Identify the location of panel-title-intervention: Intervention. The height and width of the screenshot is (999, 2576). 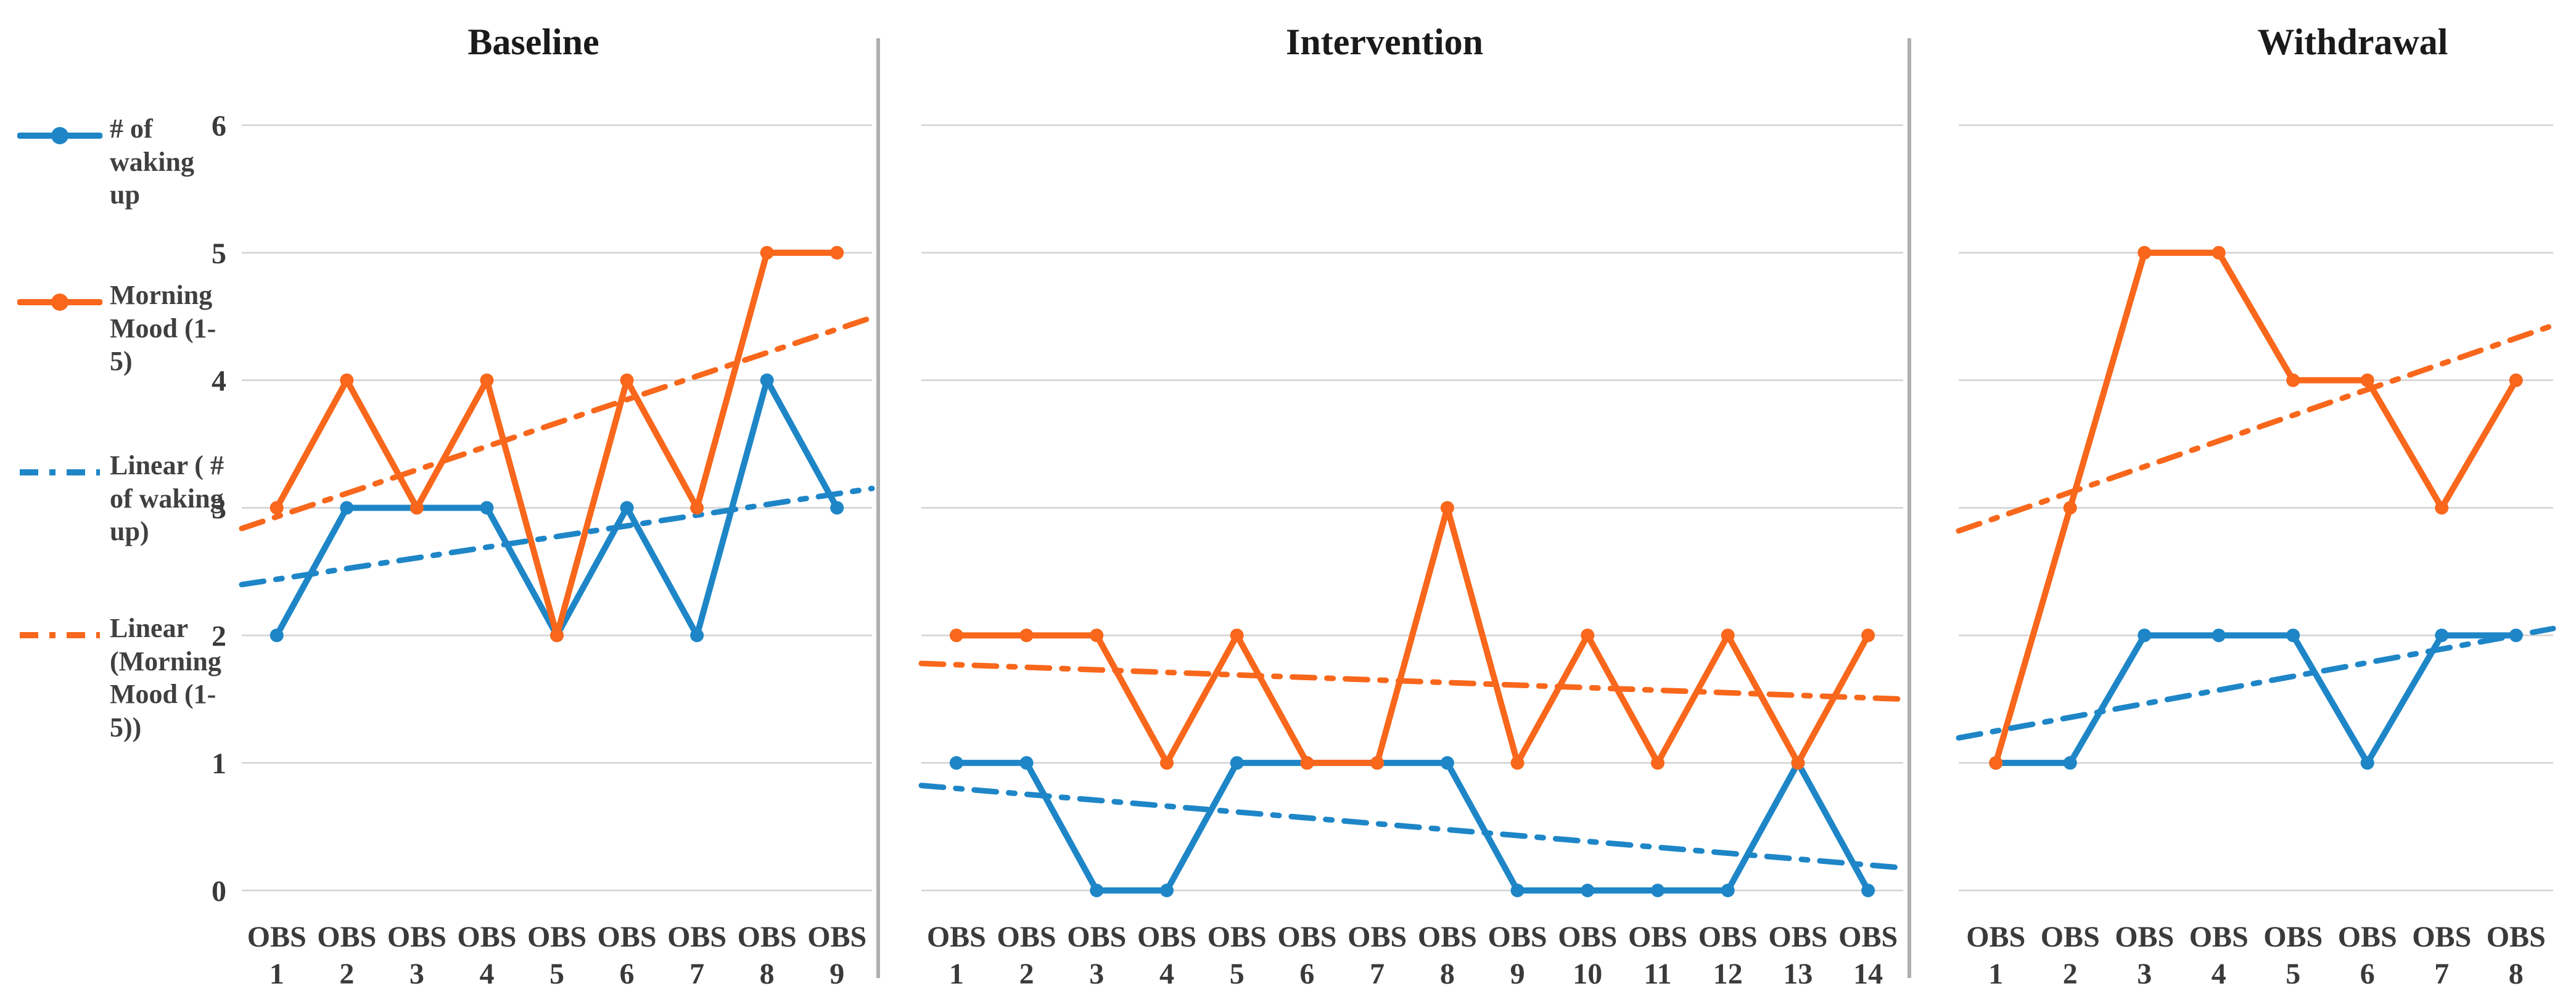
(1384, 42).